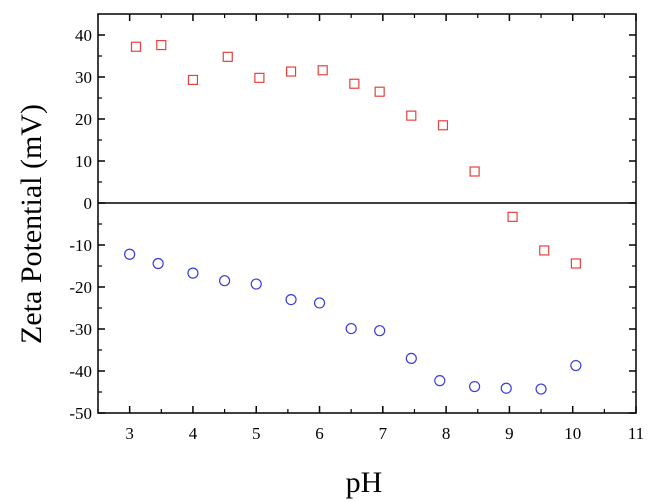  I want to click on x-axis-title: pH, so click(364, 482).